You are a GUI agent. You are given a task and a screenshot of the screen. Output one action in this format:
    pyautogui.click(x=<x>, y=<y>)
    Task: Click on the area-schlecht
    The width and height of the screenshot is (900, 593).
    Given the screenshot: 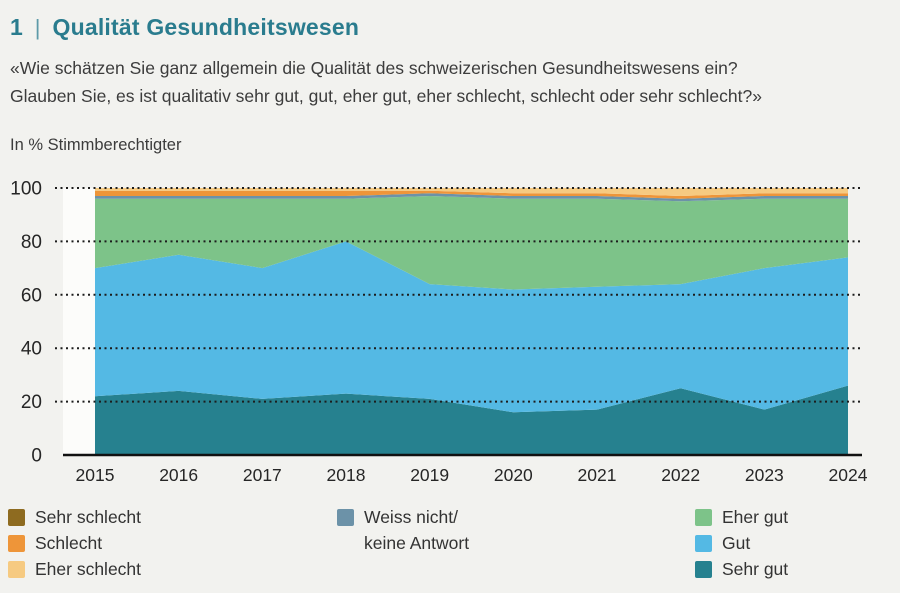 What is the action you would take?
    pyautogui.click(x=471, y=194)
    